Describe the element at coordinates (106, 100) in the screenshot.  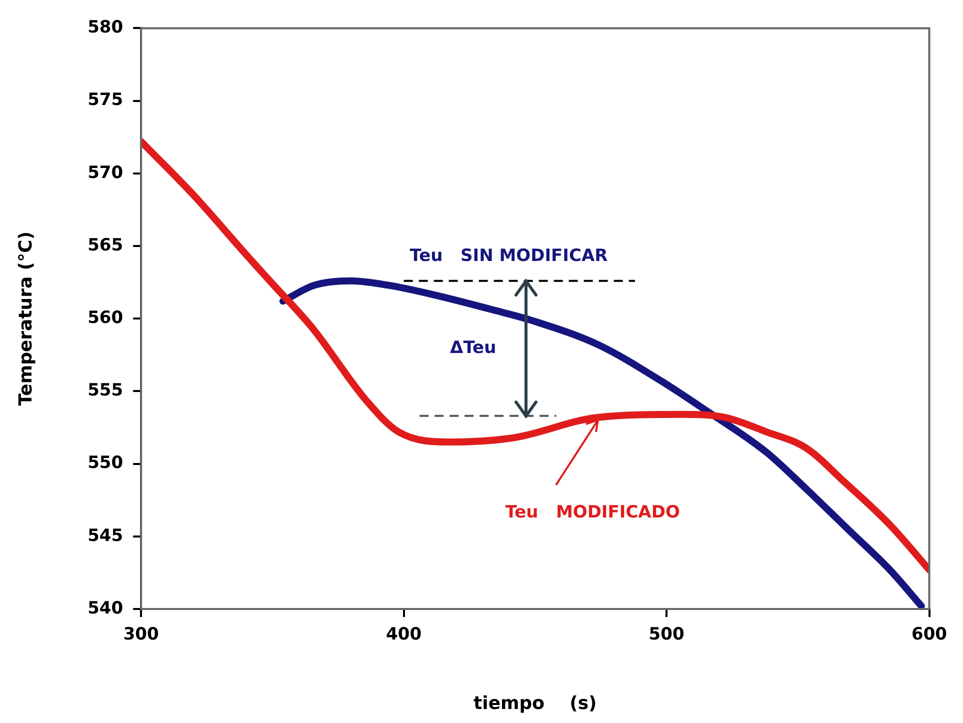
I see `y-tick-label: 575` at that location.